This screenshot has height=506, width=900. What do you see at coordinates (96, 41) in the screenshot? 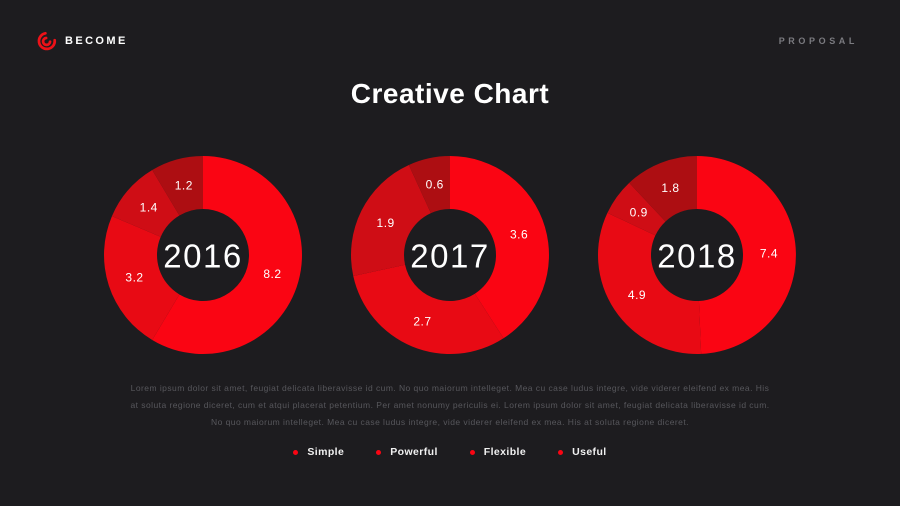
I see `brand-name: BECOME` at bounding box center [96, 41].